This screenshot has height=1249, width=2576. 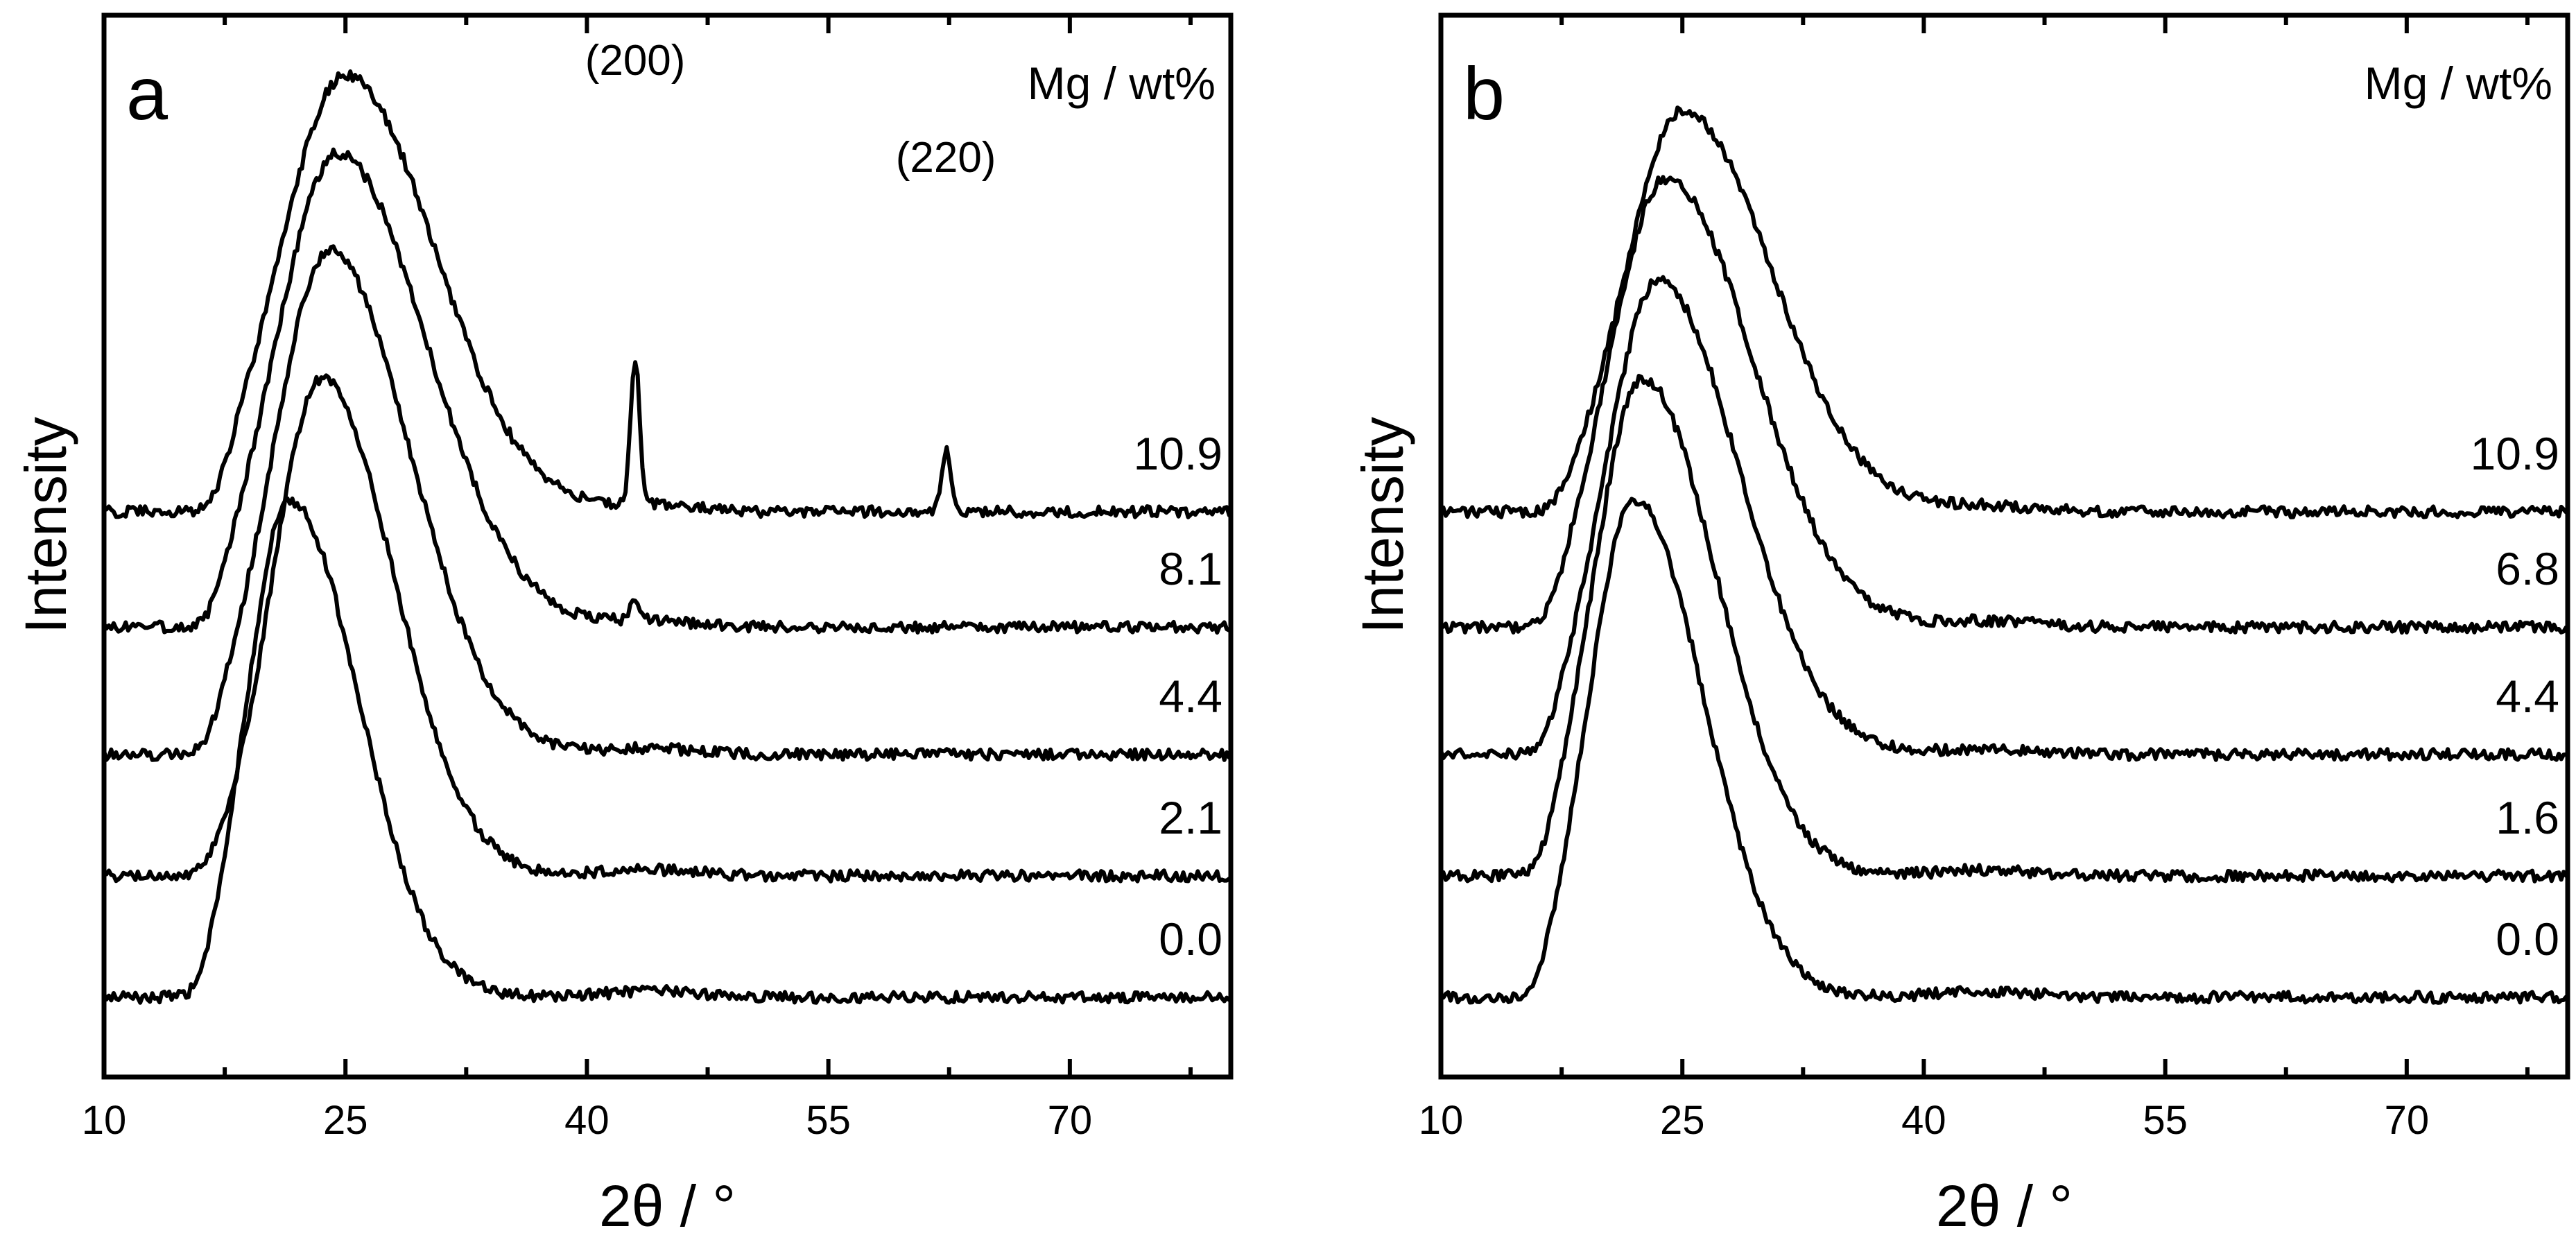 What do you see at coordinates (1190, 568) in the screenshot?
I see `series-label: 8.1` at bounding box center [1190, 568].